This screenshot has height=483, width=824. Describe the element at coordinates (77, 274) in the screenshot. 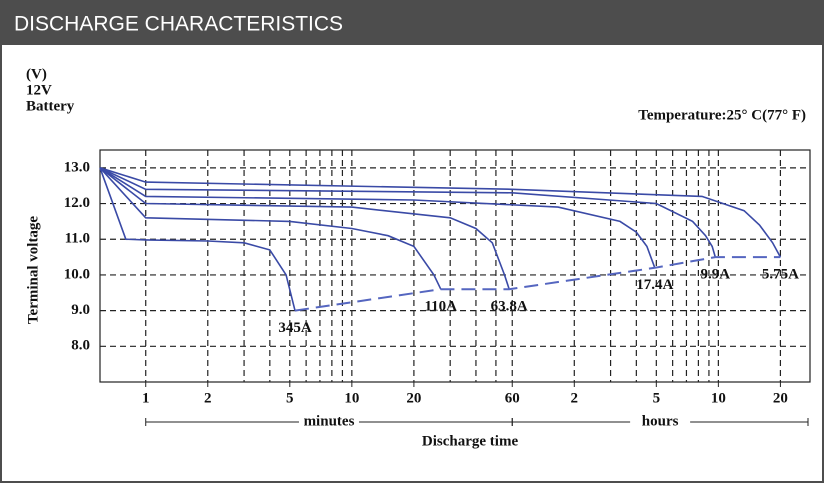

I see `y-tick-label: 10.0` at that location.